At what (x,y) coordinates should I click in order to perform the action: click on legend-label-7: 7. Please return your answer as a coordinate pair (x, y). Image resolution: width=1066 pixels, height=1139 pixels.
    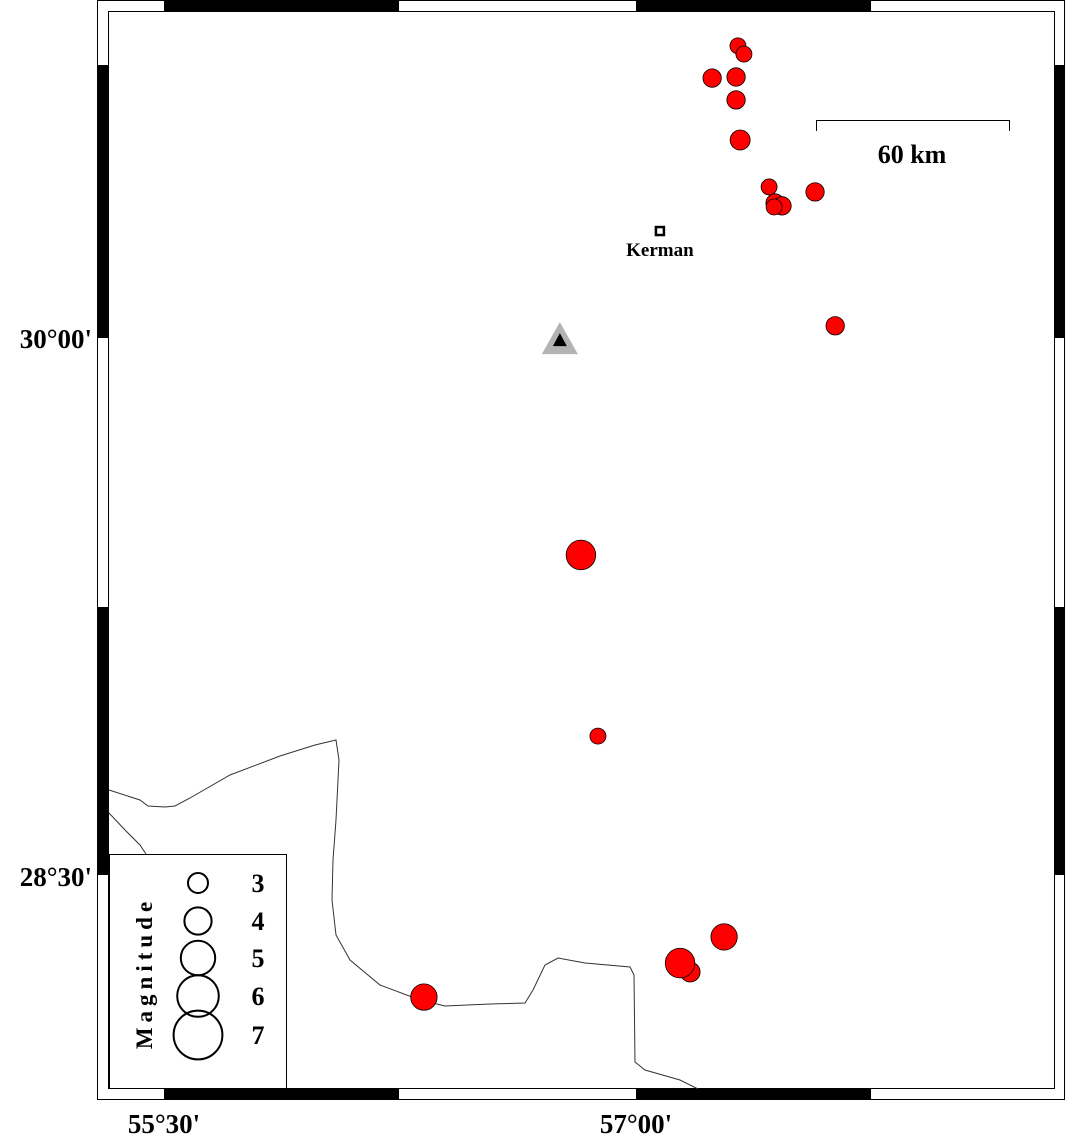
    Looking at the image, I should click on (258, 1035).